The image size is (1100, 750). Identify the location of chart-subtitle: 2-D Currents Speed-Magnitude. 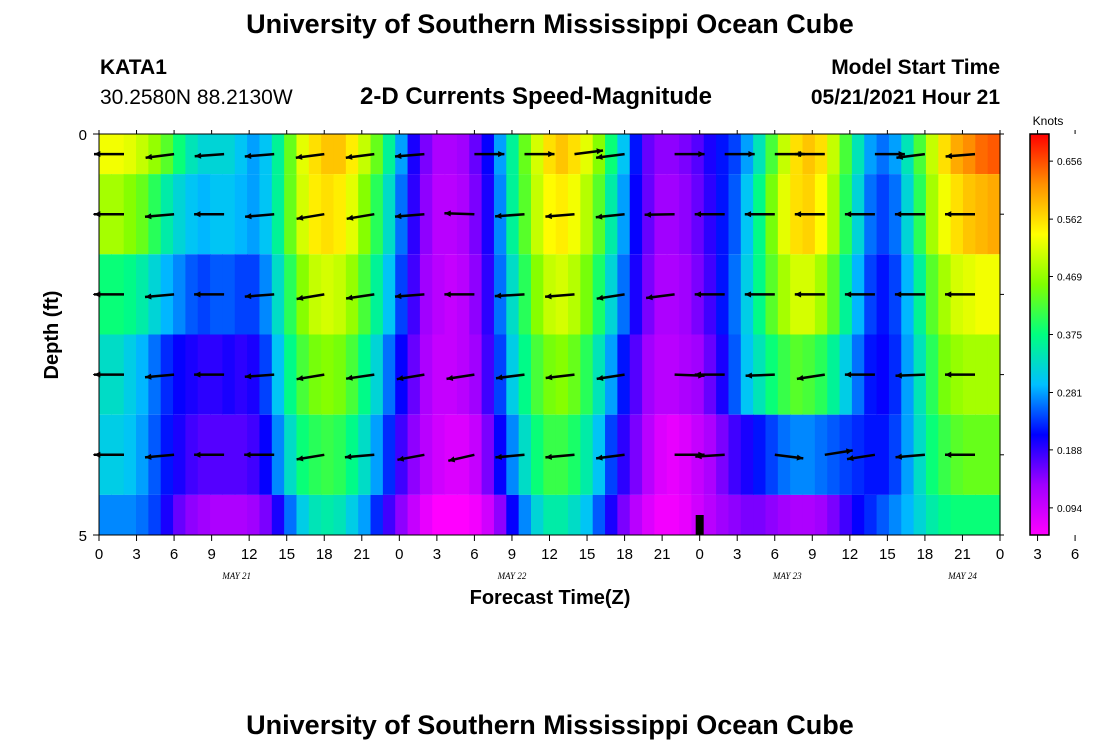
(536, 96).